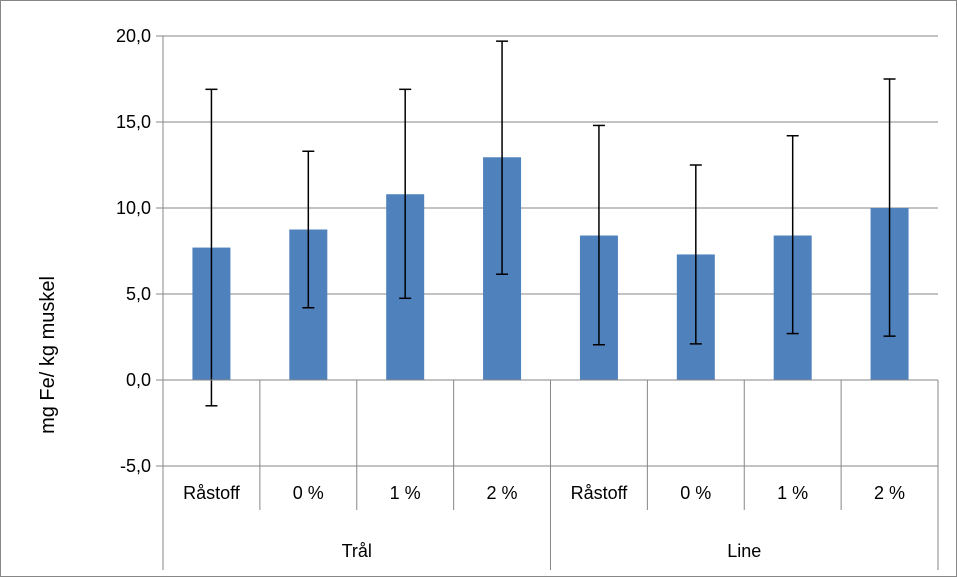 The width and height of the screenshot is (957, 577). Describe the element at coordinates (133, 36) in the screenshot. I see `y-tick-label: 20,0` at that location.